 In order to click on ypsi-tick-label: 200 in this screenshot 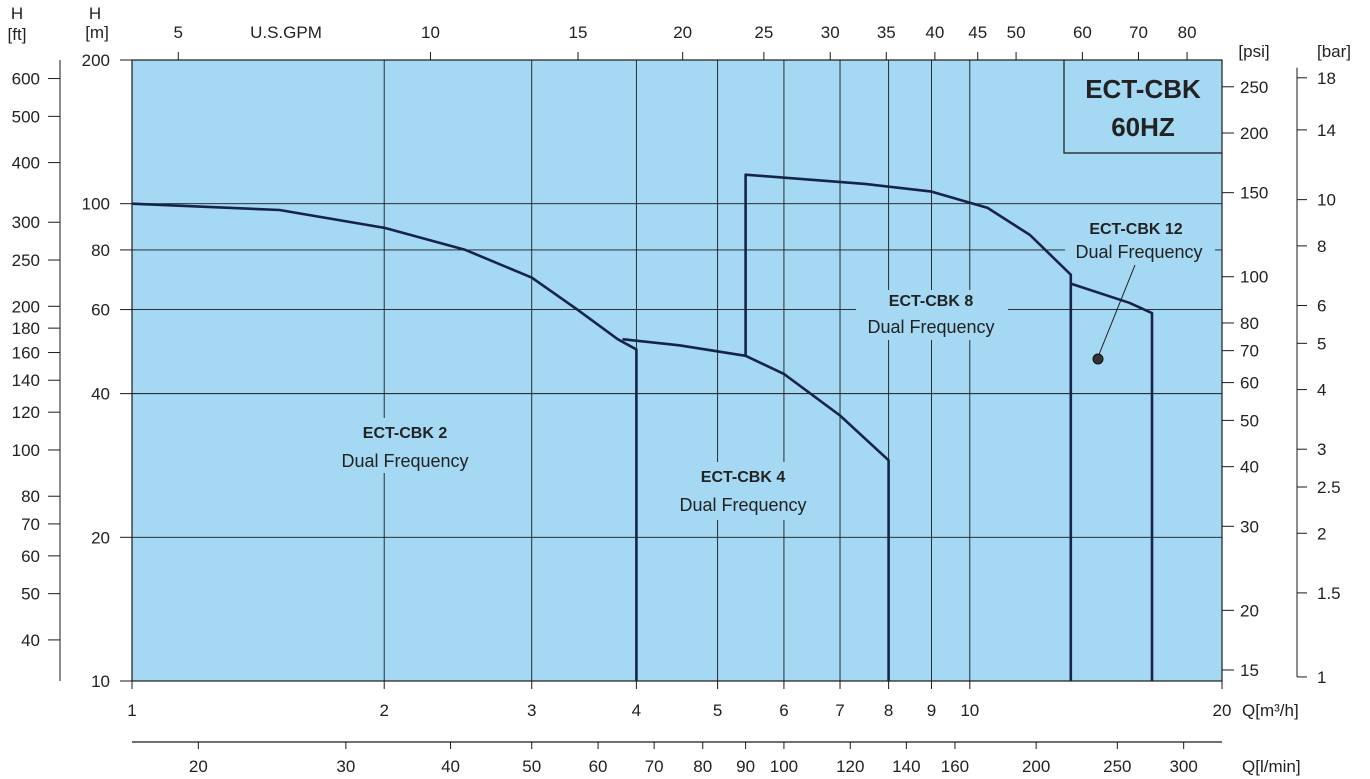, I will do `click(1254, 133)`.